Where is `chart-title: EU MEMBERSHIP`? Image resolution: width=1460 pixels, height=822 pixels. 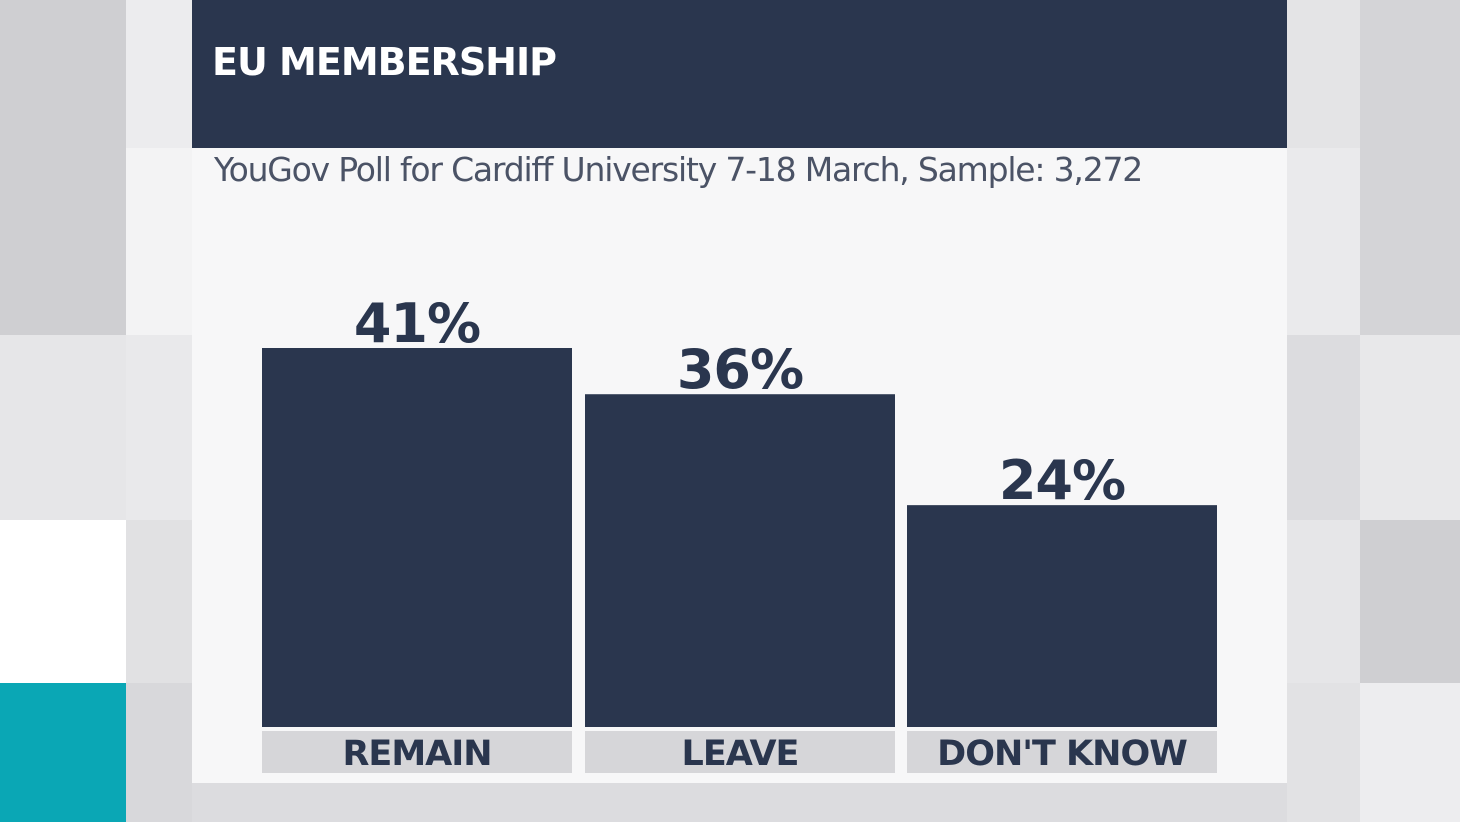 chart-title: EU MEMBERSHIP is located at coordinates (384, 62).